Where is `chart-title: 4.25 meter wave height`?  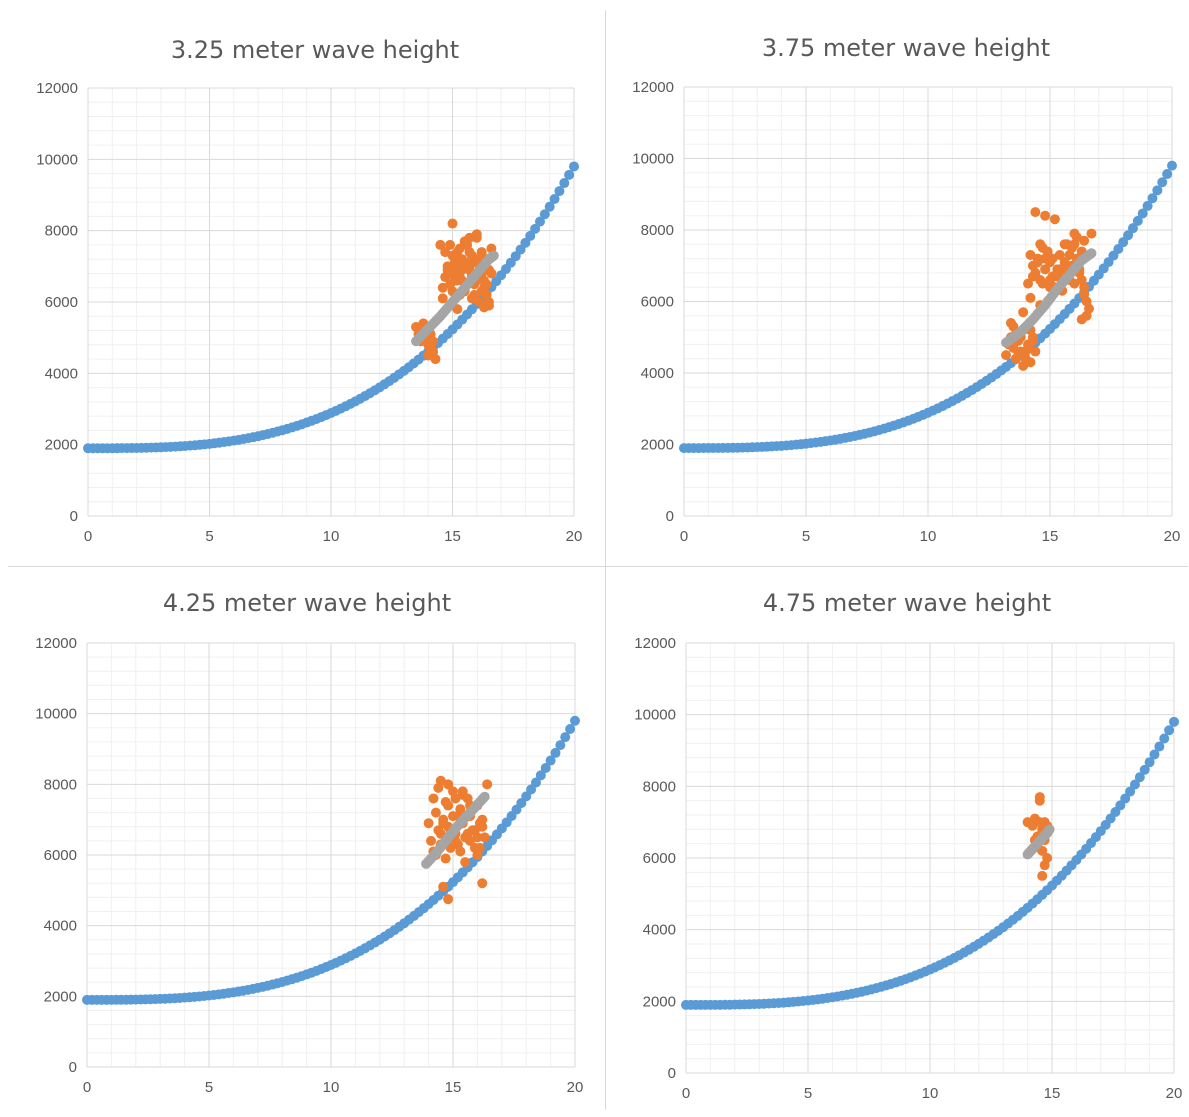 chart-title: 4.25 meter wave height is located at coordinates (307, 603).